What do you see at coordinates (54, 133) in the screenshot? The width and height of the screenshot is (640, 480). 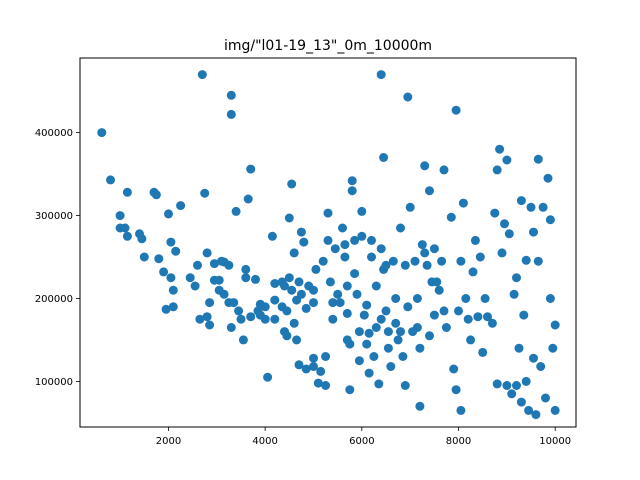 I see `y-tick-label: 400000` at bounding box center [54, 133].